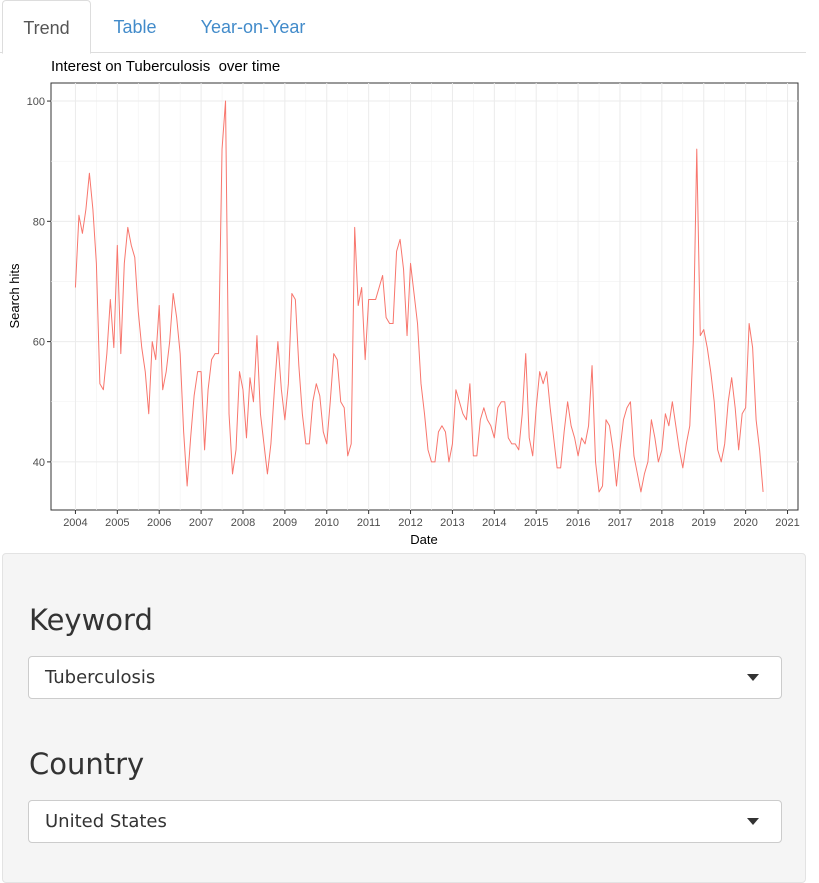 The width and height of the screenshot is (819, 883). Describe the element at coordinates (787, 523) in the screenshot. I see `x-tick-label: 2021` at that location.